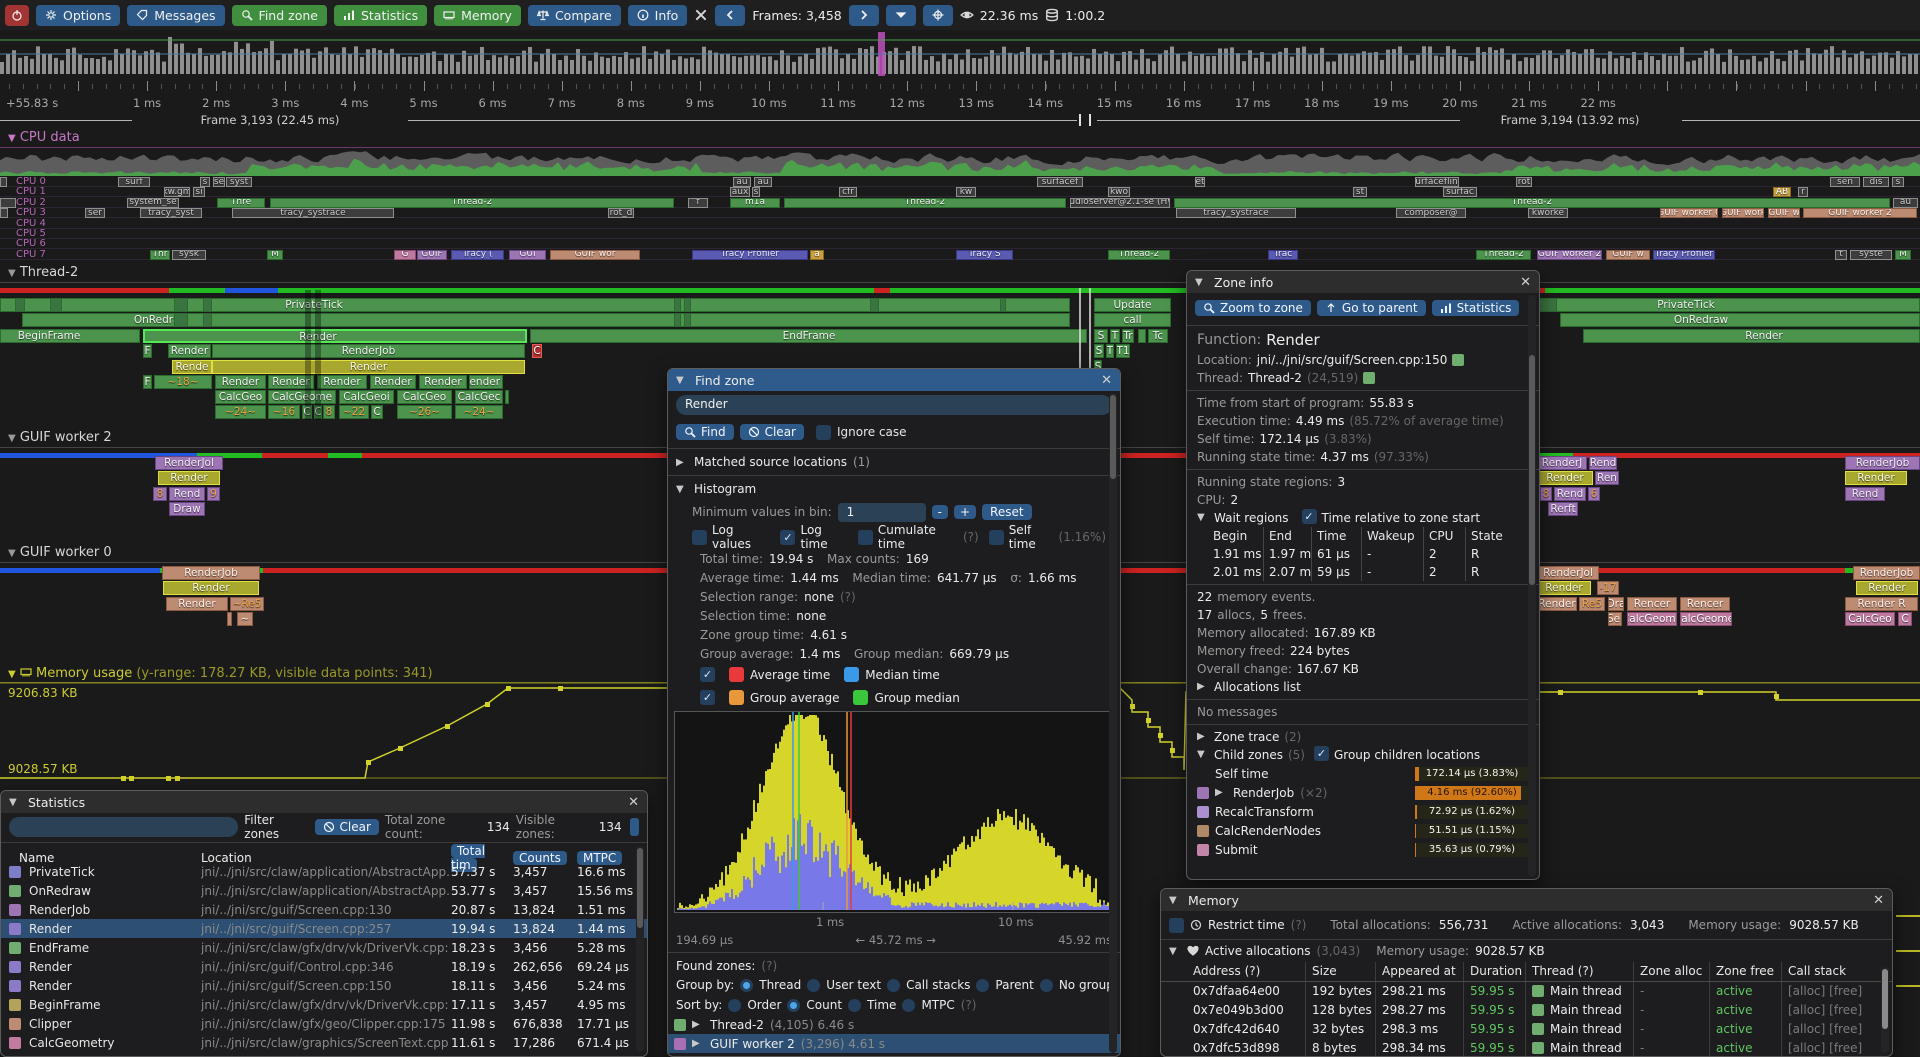 Image resolution: width=1920 pixels, height=1057 pixels. I want to click on zone: G, so click(405, 254).